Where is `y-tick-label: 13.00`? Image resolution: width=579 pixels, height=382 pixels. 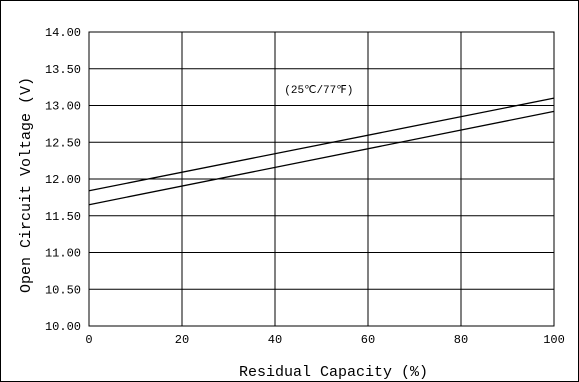 y-tick-label: 13.00 is located at coordinates (63, 107).